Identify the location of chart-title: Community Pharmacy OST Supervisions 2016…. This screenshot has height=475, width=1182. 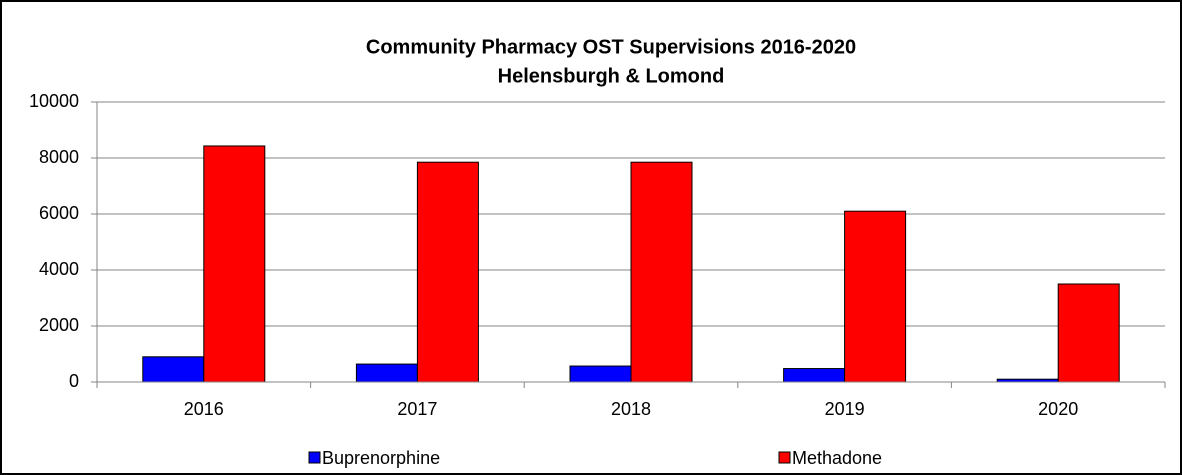
(611, 47).